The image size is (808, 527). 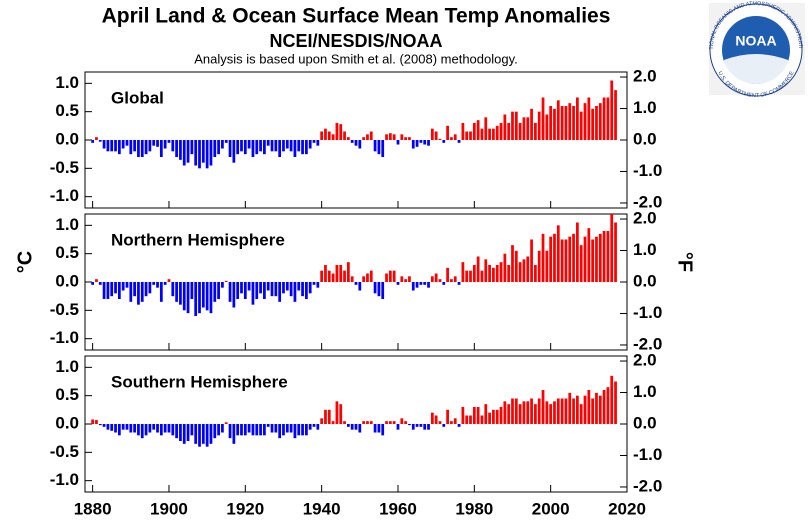 I want to click on y-tick-label: 0.5, so click(x=67, y=110).